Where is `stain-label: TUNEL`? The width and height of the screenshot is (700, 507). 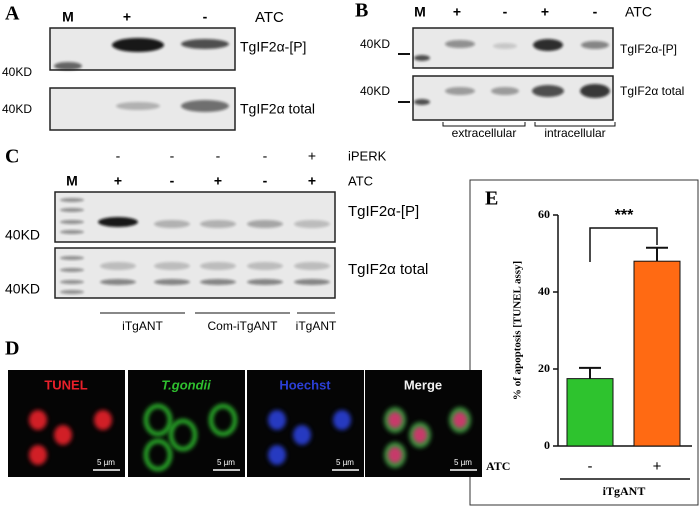
stain-label: TUNEL is located at coordinates (65, 384).